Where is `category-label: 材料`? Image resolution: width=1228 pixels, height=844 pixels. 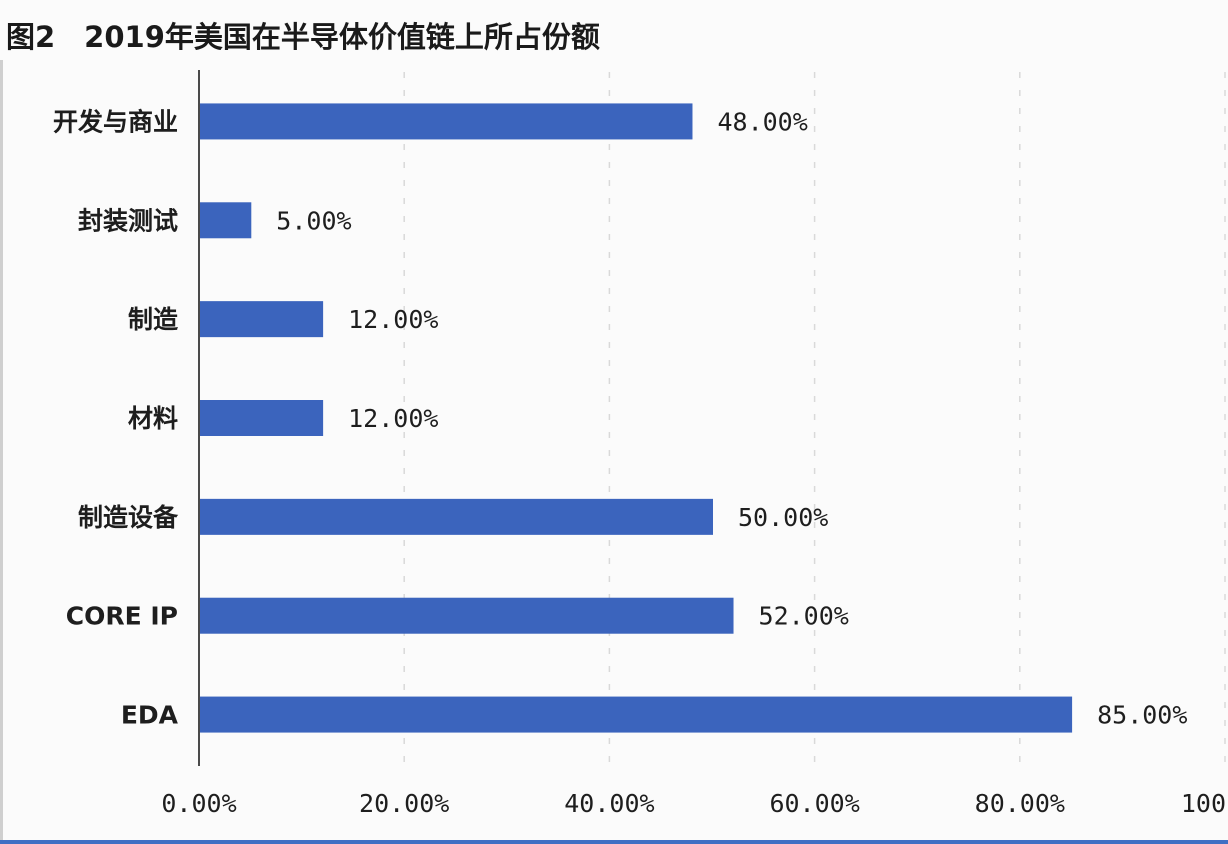 category-label: 材料 is located at coordinates (153, 418).